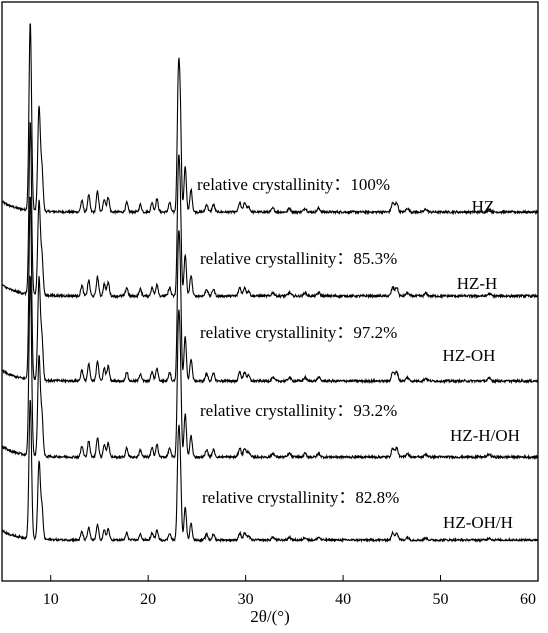 The image size is (548, 633). Describe the element at coordinates (478, 522) in the screenshot. I see `series-label: HZ-OH/H` at that location.